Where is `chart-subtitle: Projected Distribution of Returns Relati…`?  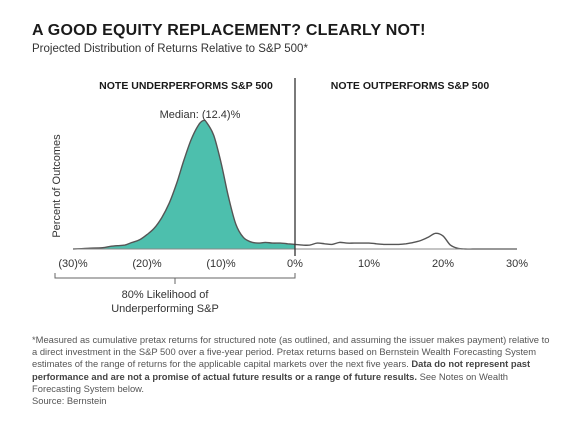
chart-subtitle: Projected Distribution of Returns Relati… is located at coordinates (170, 49).